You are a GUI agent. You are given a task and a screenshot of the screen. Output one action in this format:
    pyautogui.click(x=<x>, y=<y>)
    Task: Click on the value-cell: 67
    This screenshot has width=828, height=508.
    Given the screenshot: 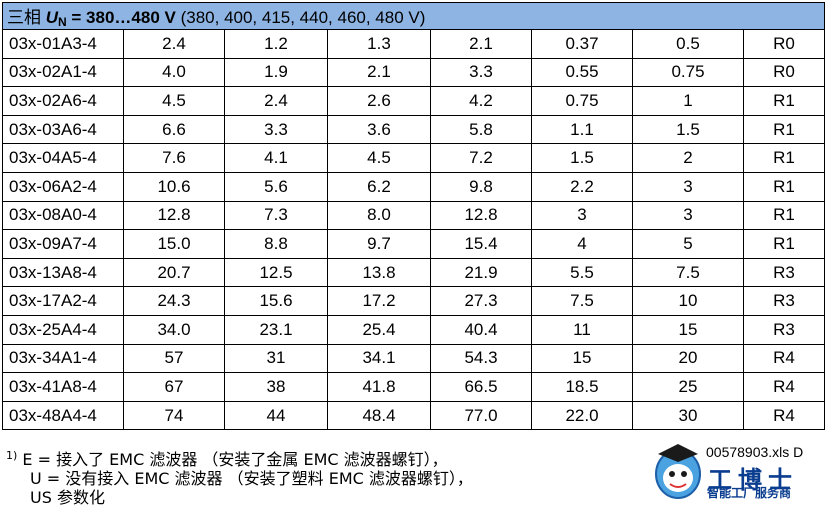 What is the action you would take?
    pyautogui.click(x=174, y=387)
    